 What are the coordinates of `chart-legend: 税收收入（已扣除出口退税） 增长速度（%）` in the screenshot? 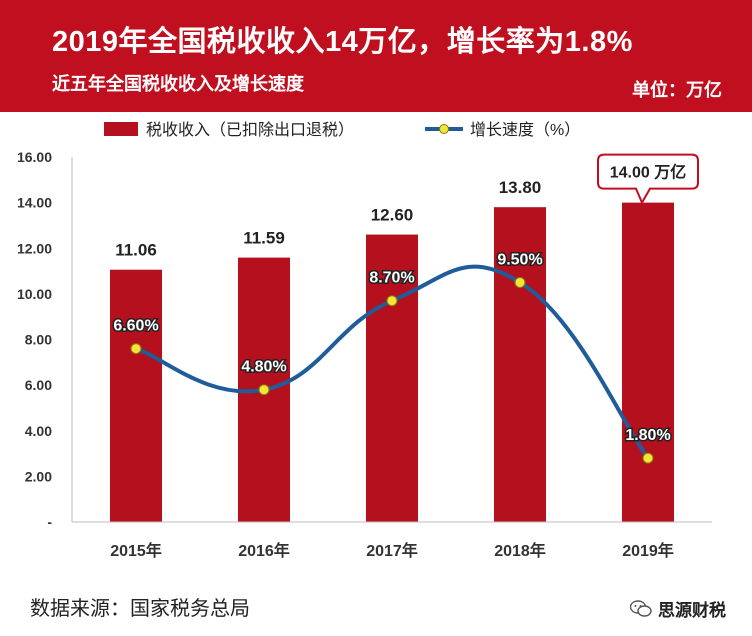 It's located at (342, 130).